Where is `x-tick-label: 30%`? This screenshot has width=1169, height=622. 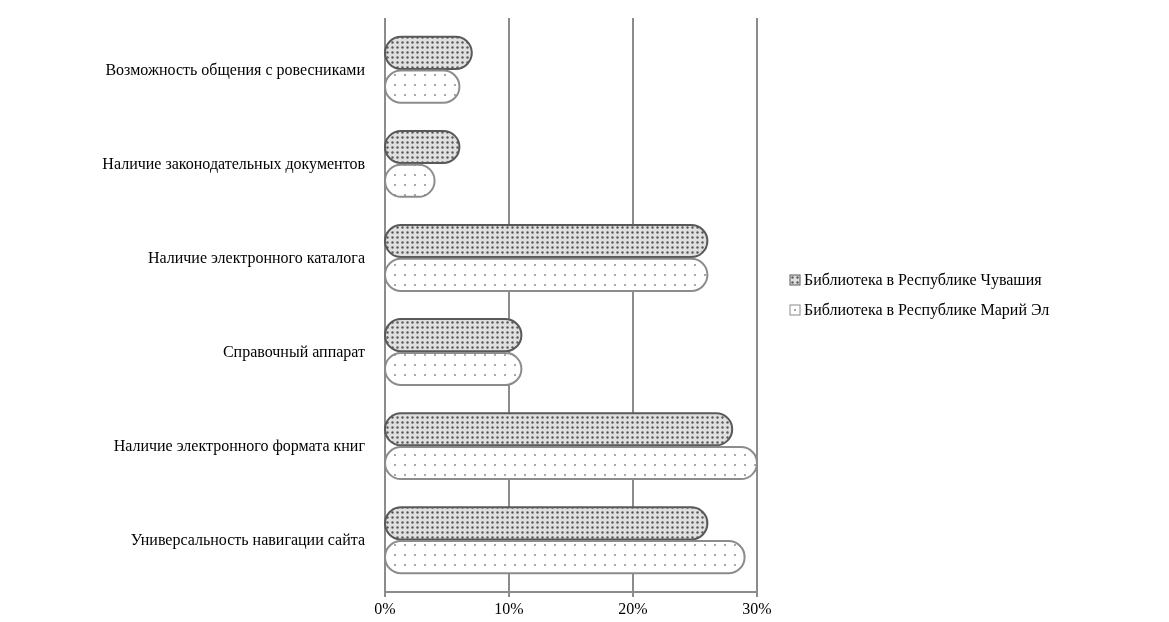 x-tick-label: 30% is located at coordinates (757, 608).